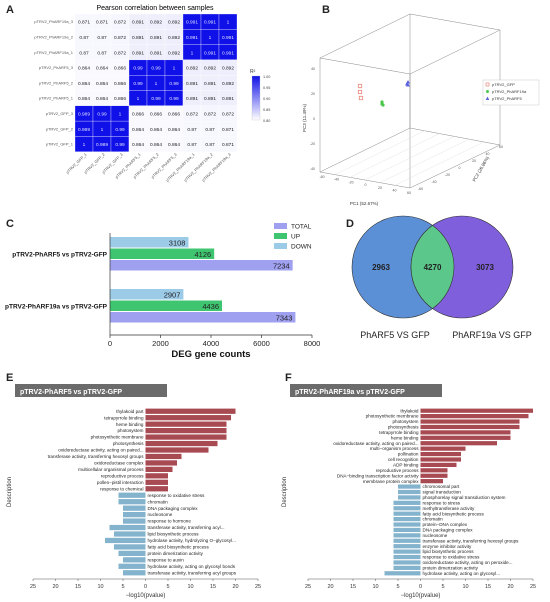  Describe the element at coordinates (10, 378) in the screenshot. I see `panel-label-e: E` at that location.